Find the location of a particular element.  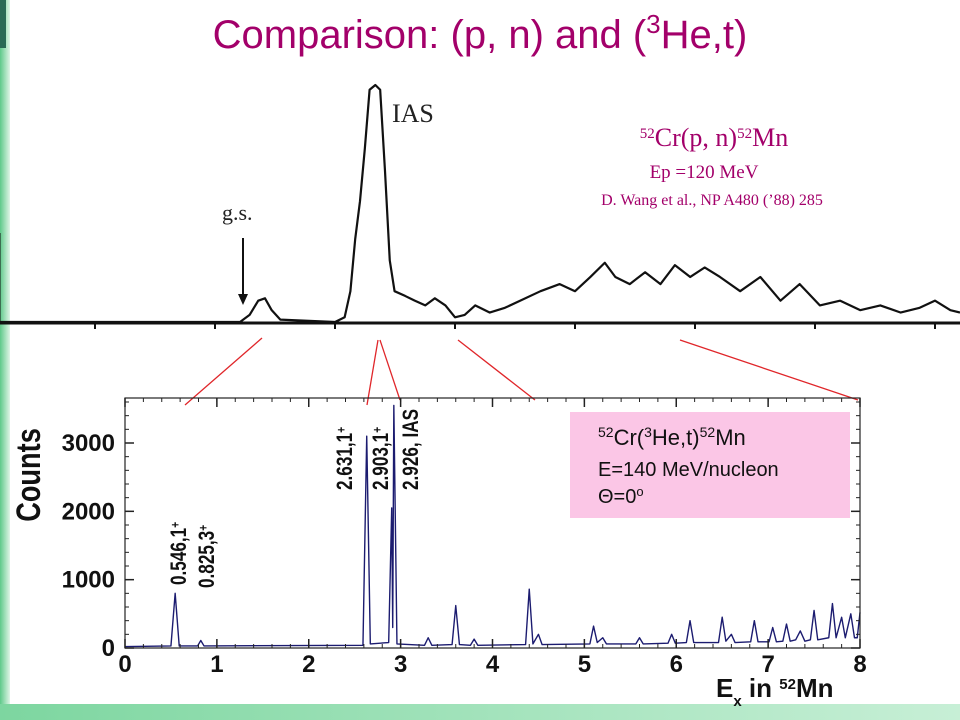

peak-label-part: 2.926, IAS is located at coordinates (411, 449).